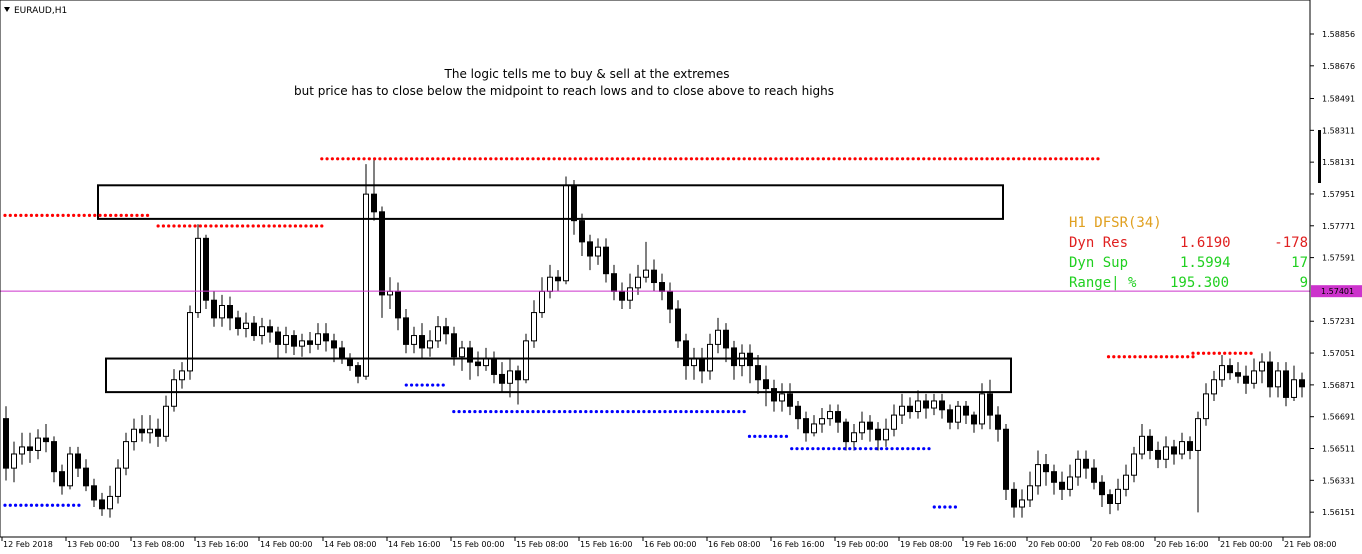 Image resolution: width=1362 pixels, height=554 pixels. Describe the element at coordinates (1118, 544) in the screenshot. I see `x-tick-label: 20 Feb 08:00` at that location.